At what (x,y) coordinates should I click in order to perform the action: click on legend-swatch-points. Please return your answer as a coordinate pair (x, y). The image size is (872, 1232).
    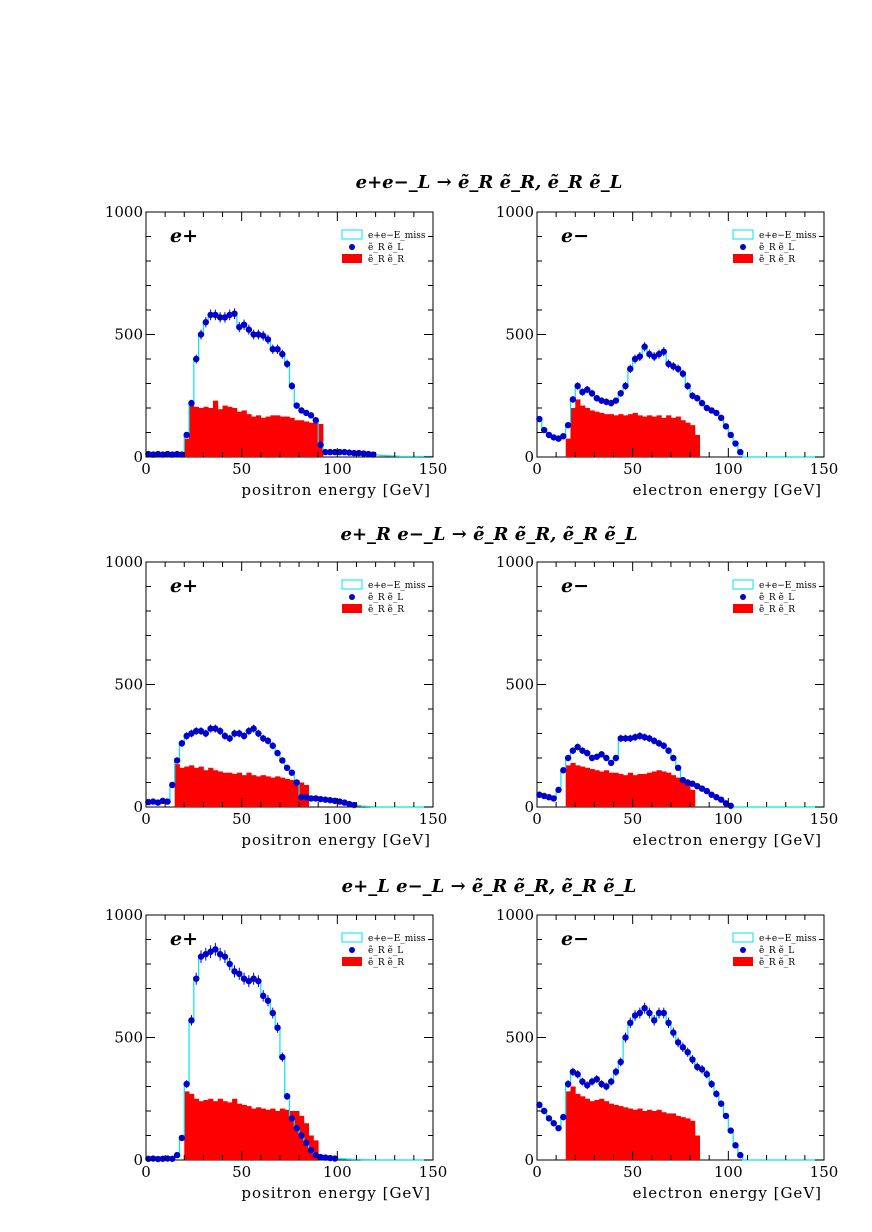
    Looking at the image, I should click on (743, 597).